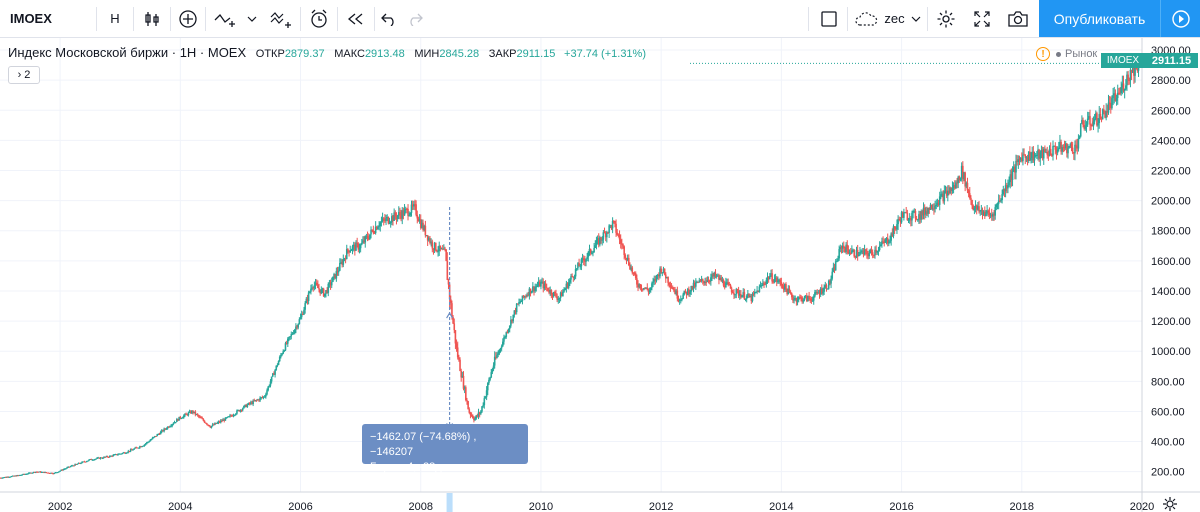 This screenshot has height=512, width=1200. I want to click on undo-button, so click(389, 18).